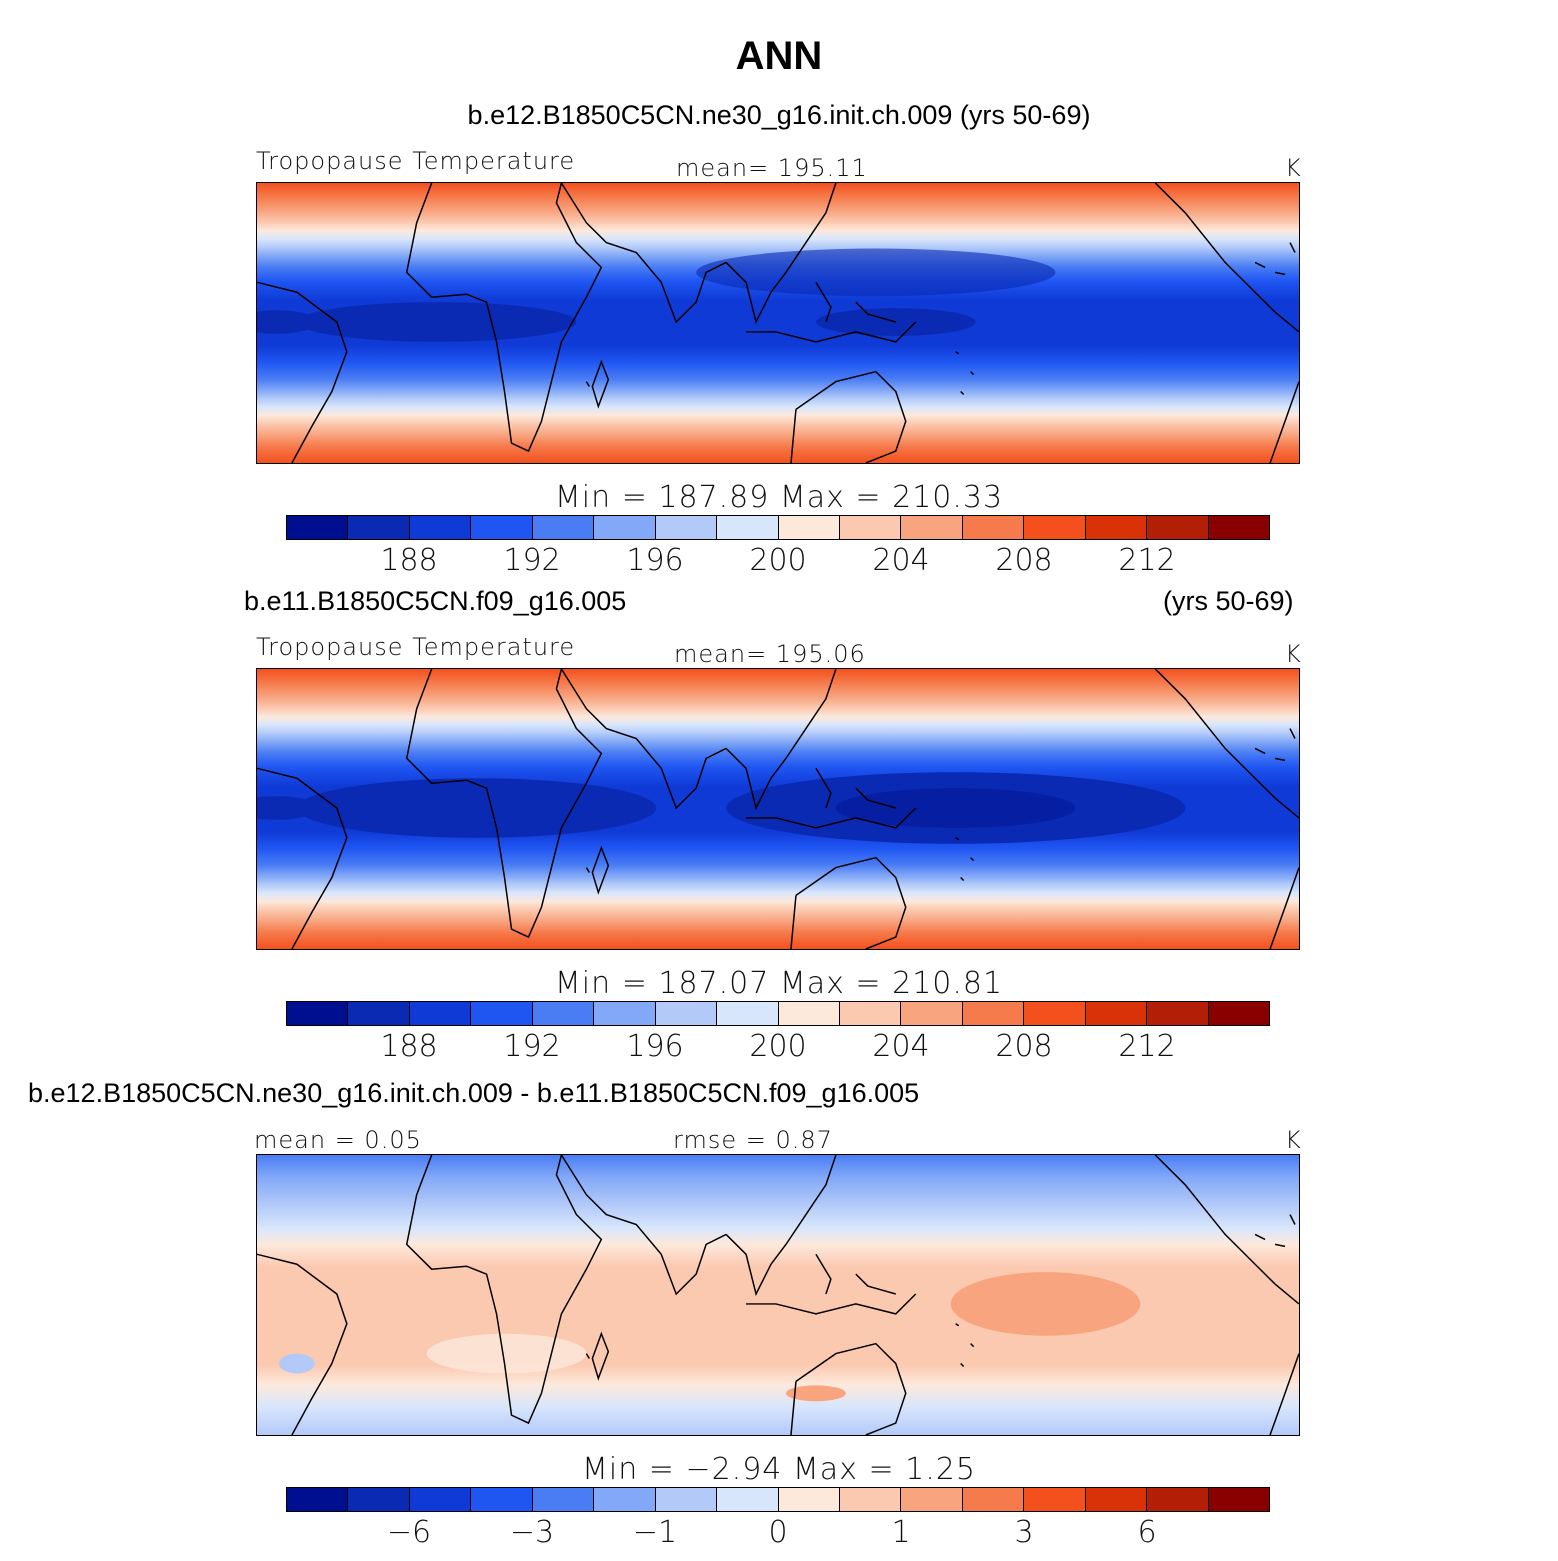 This screenshot has height=1561, width=1558. Describe the element at coordinates (778, 1532) in the screenshot. I see `panel-3-tick-label: 0` at that location.